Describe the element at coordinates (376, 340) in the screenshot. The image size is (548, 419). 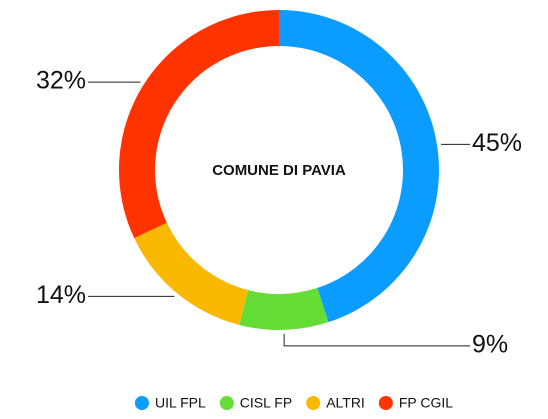
I see `leader-line` at that location.